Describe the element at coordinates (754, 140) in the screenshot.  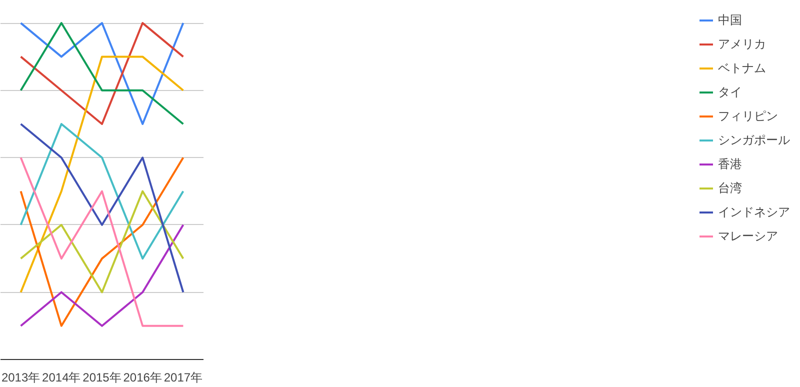
I see `legend-label: シンガポール` at that location.